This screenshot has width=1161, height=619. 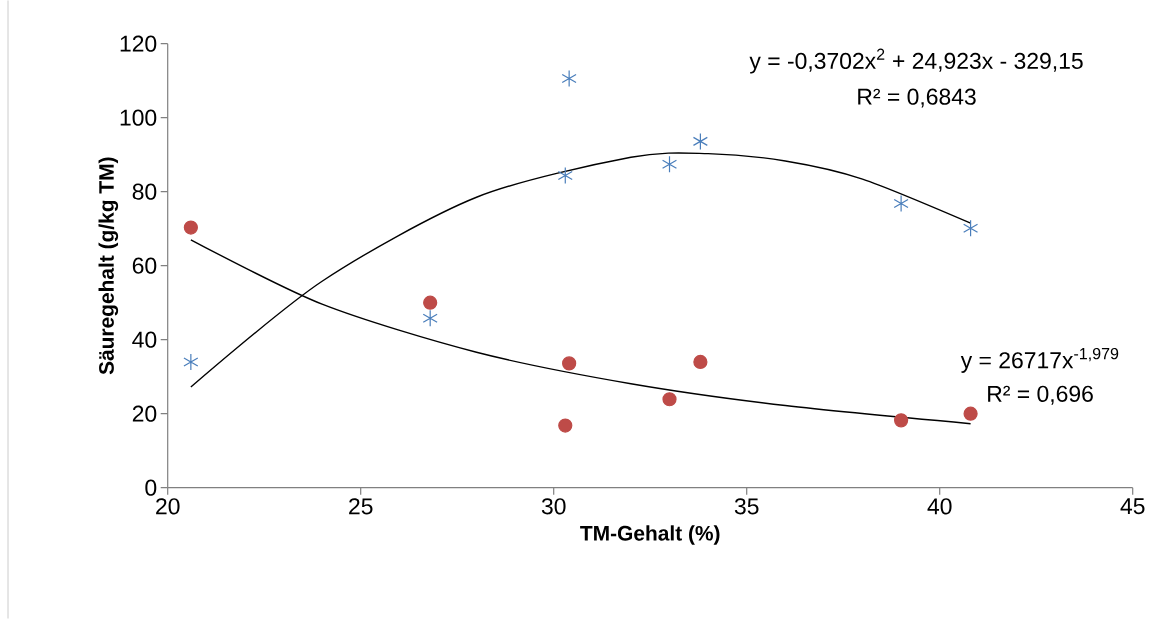 What do you see at coordinates (917, 98) in the screenshot?
I see `annotation: R² = 0,6843` at bounding box center [917, 98].